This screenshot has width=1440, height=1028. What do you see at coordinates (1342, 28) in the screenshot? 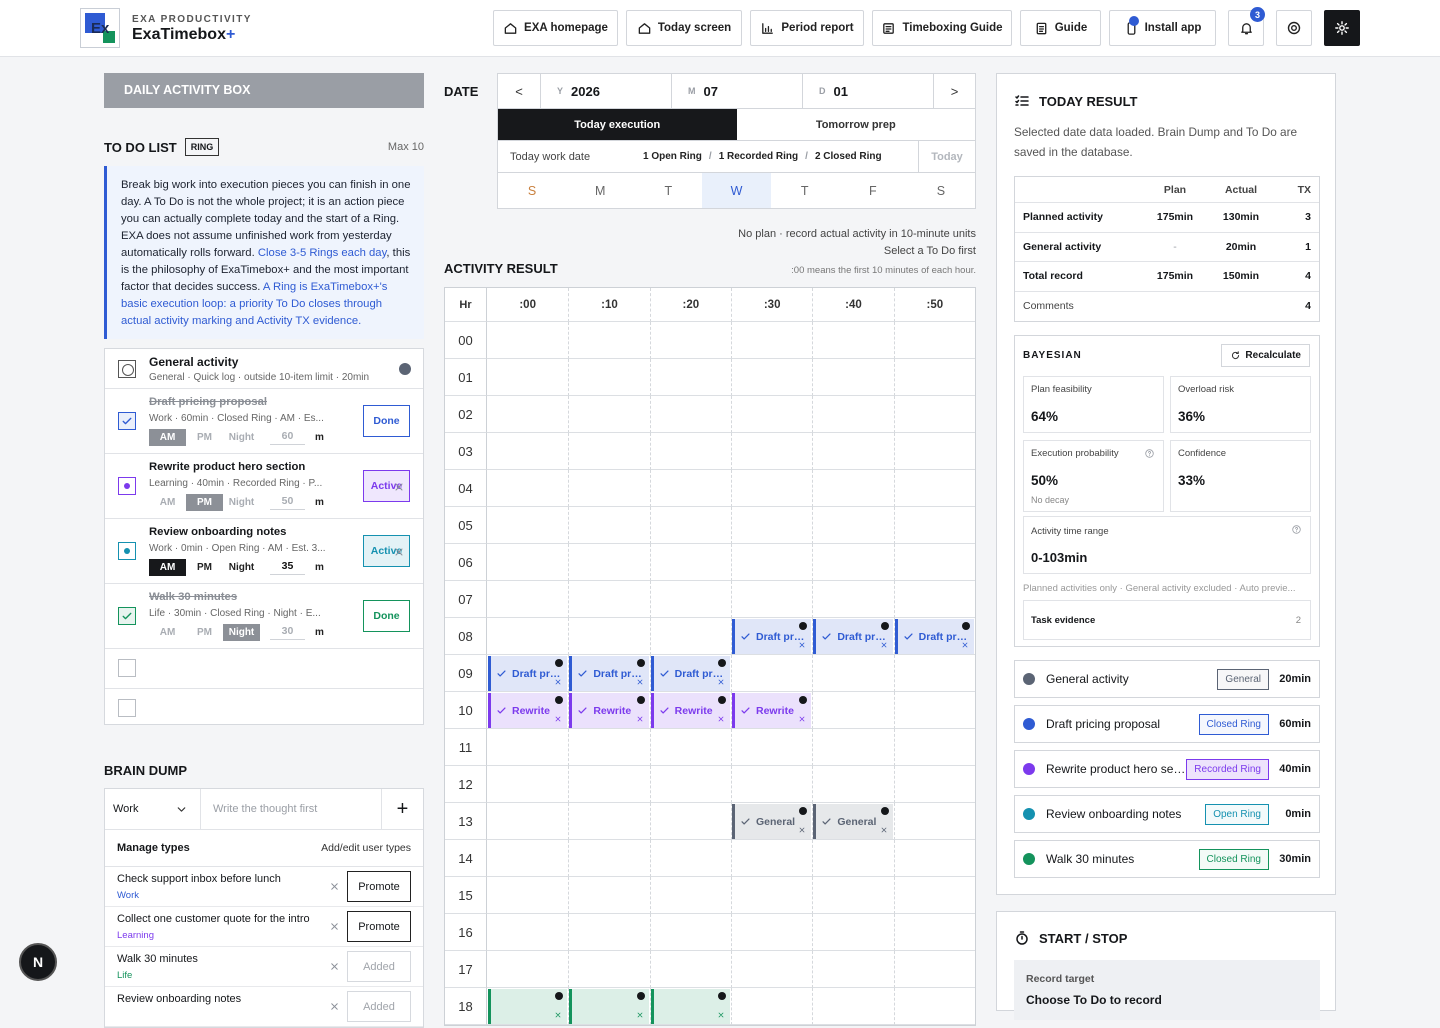
I see `settings-button` at bounding box center [1342, 28].